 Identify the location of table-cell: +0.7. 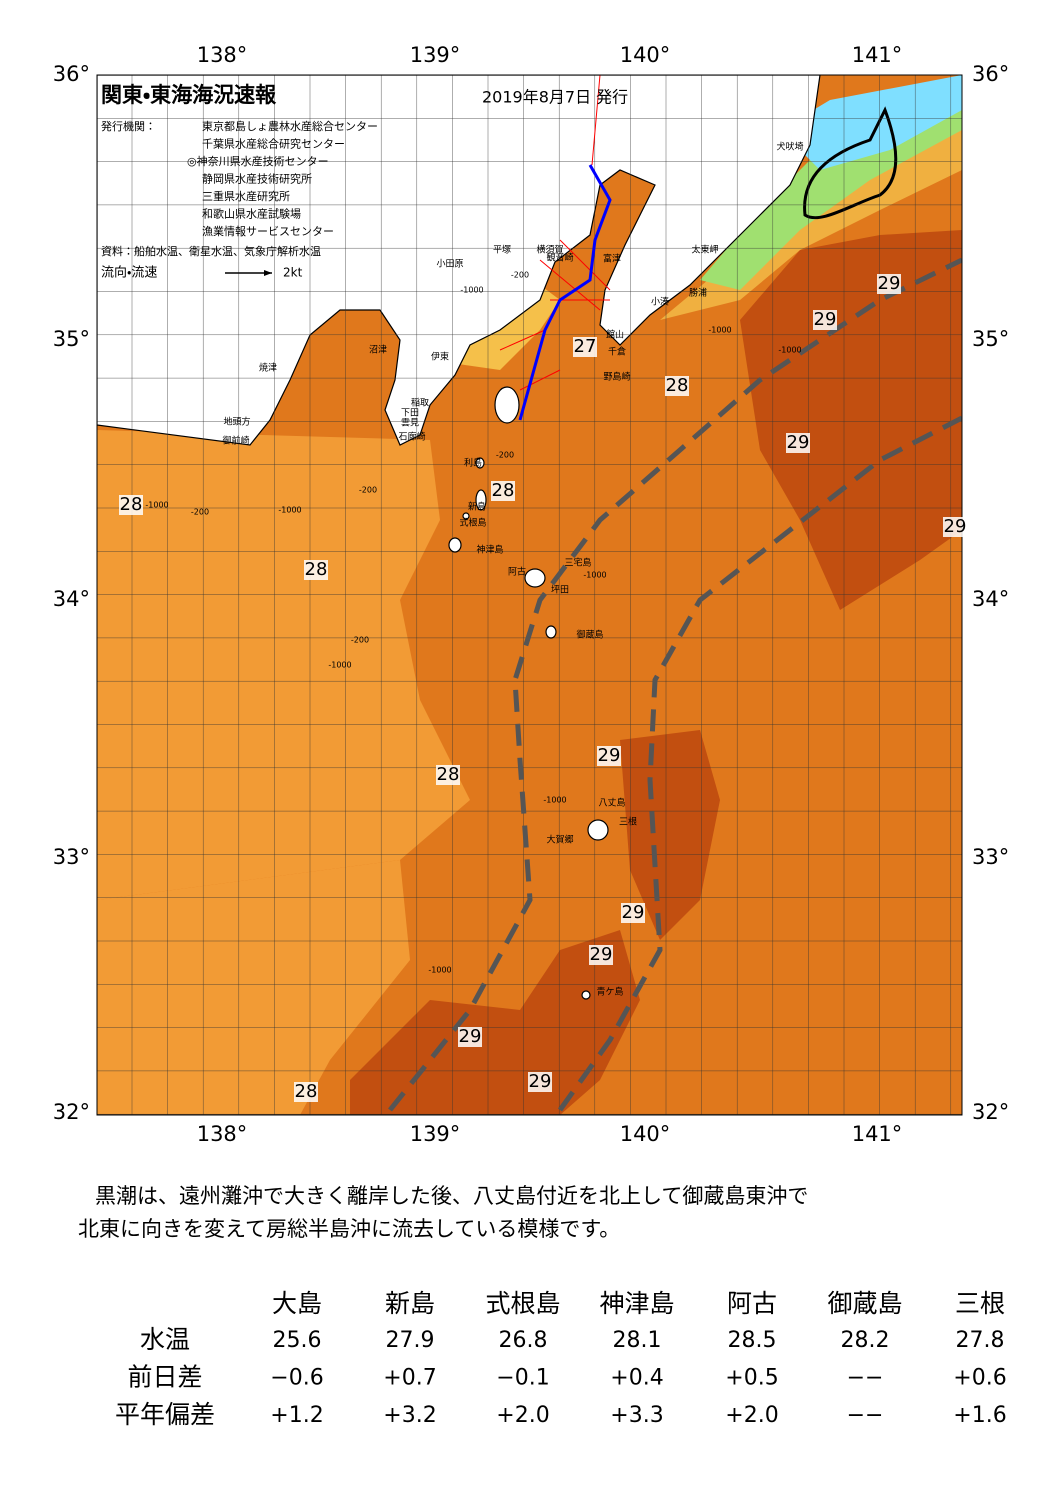
(409, 1378).